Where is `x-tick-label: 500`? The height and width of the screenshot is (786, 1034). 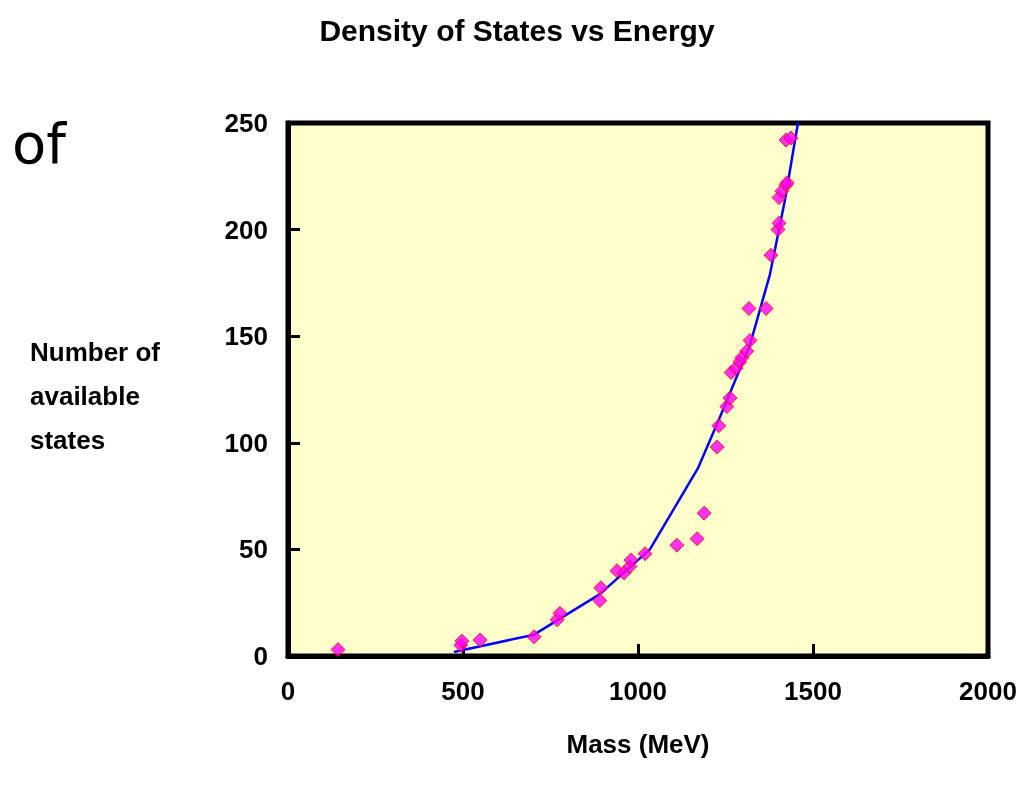 x-tick-label: 500 is located at coordinates (463, 691).